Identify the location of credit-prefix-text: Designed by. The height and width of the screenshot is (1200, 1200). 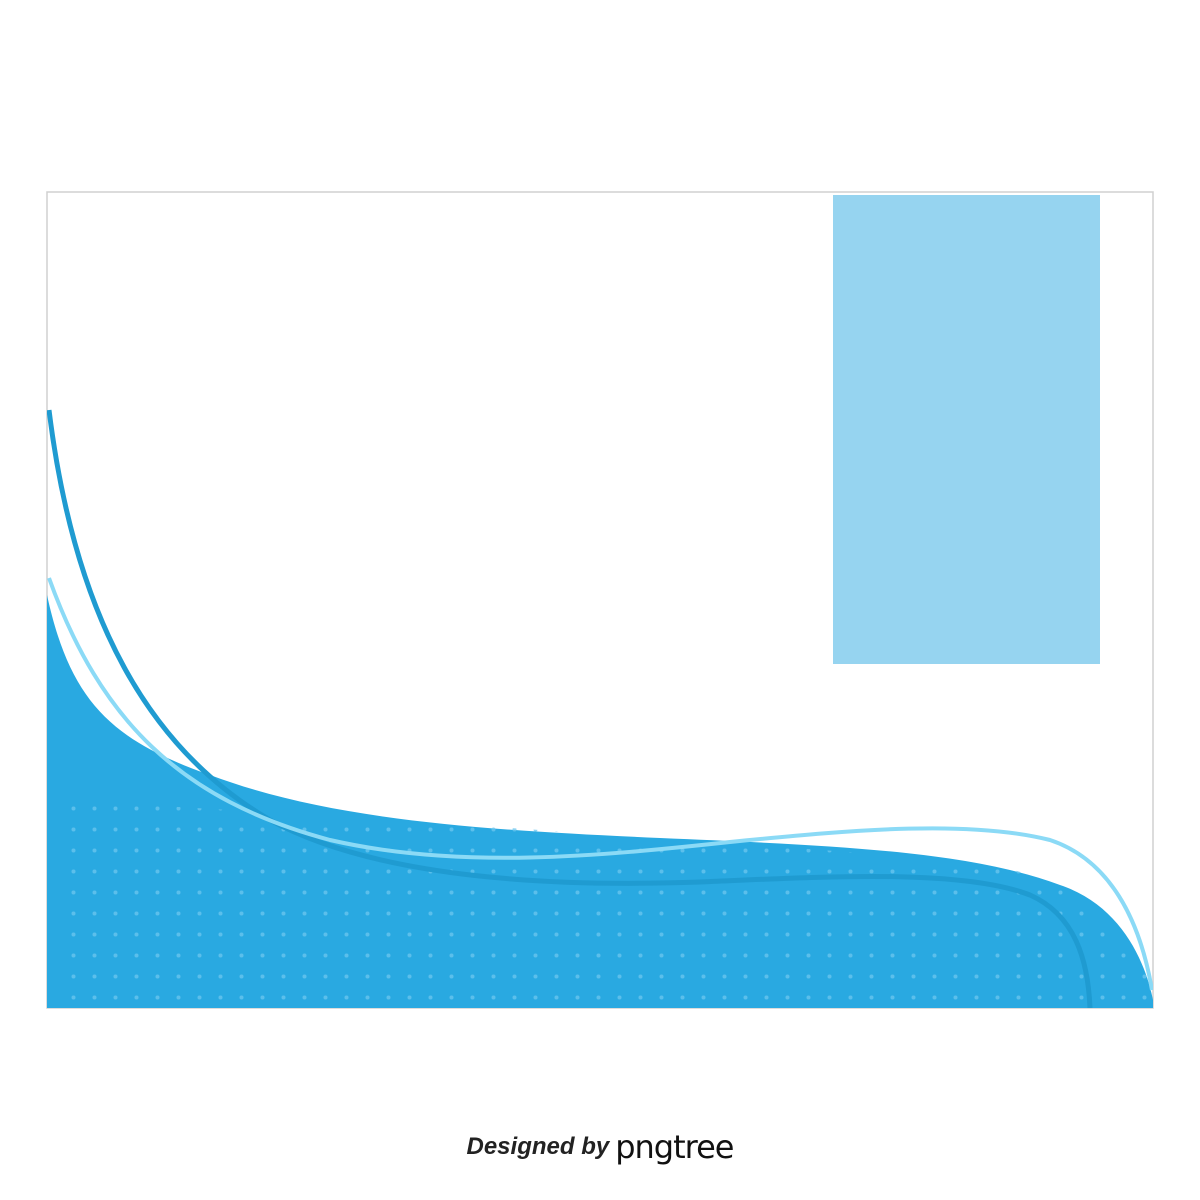
(538, 1146).